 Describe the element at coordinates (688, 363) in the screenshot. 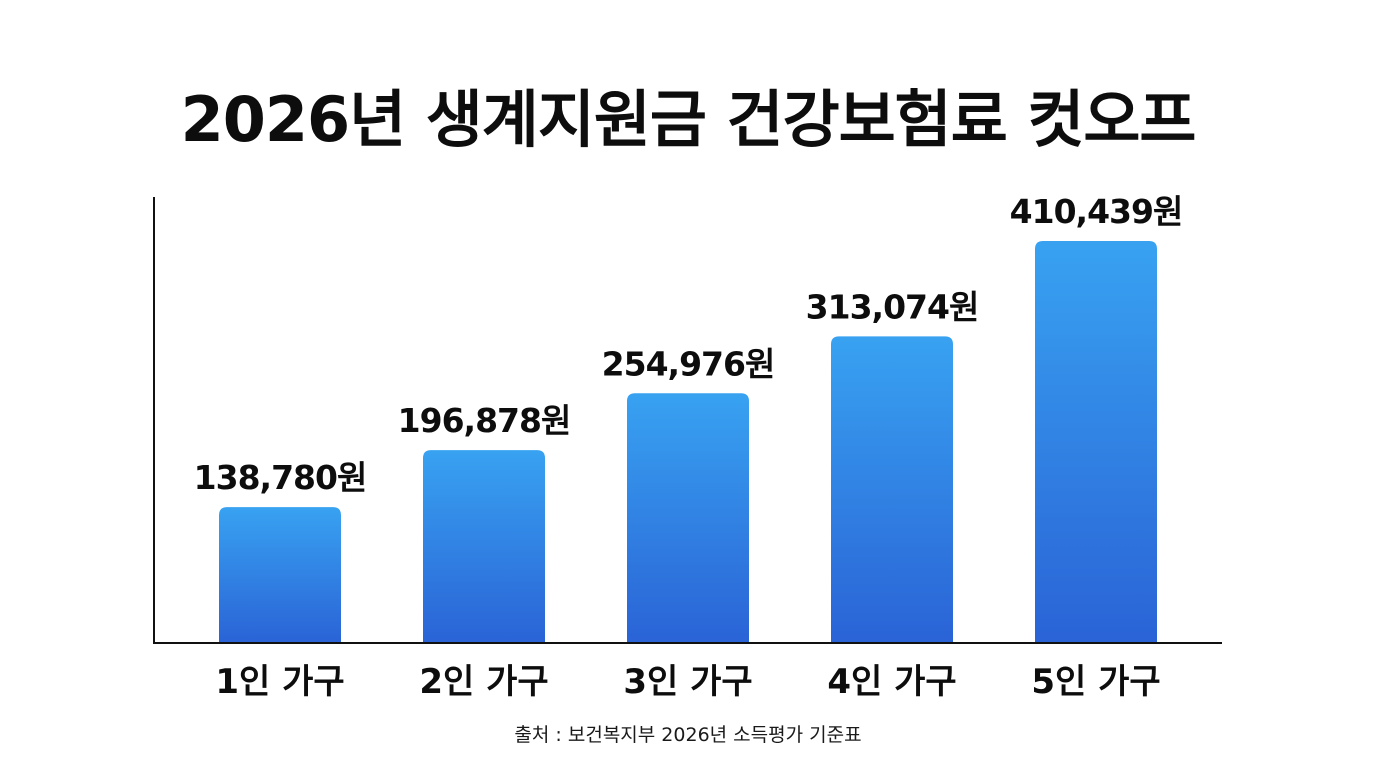

I see `value-label-3: 254,976원` at that location.